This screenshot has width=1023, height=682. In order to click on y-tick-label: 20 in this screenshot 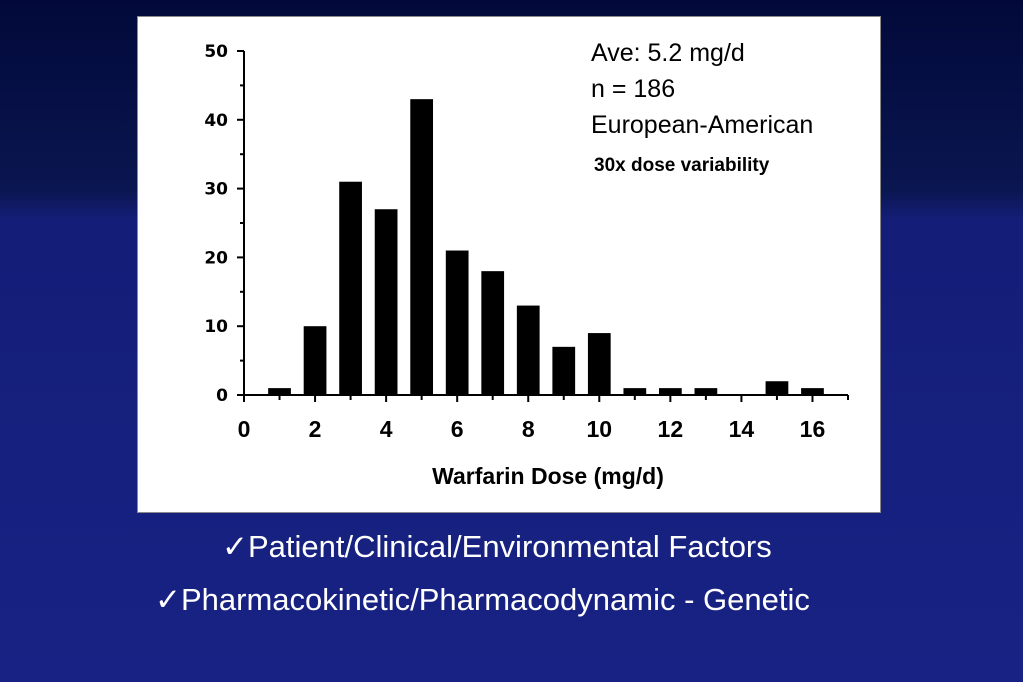, I will do `click(216, 258)`.